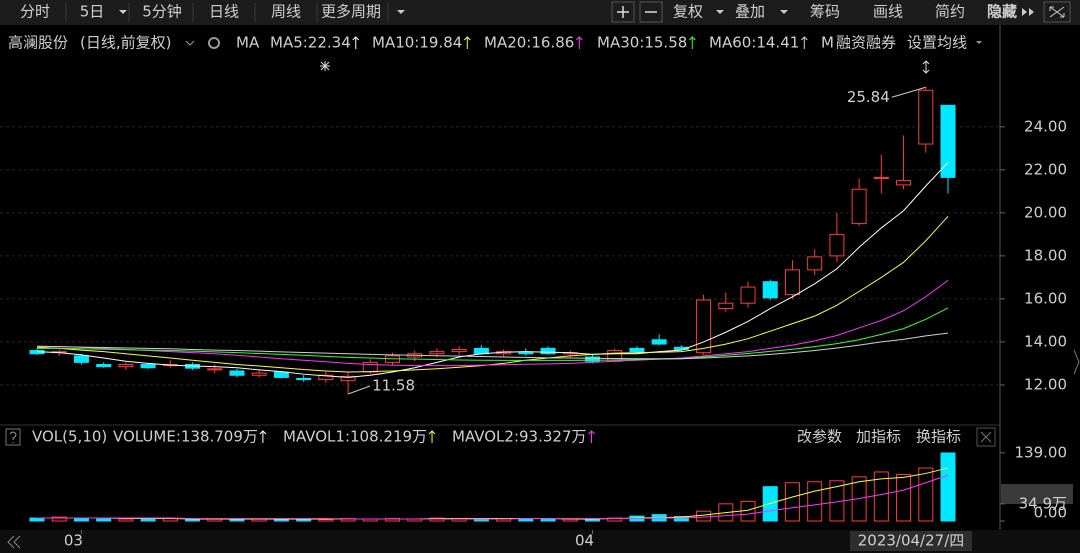 Image resolution: width=1080 pixels, height=553 pixels. What do you see at coordinates (325, 66) in the screenshot?
I see `event-marker` at bounding box center [325, 66].